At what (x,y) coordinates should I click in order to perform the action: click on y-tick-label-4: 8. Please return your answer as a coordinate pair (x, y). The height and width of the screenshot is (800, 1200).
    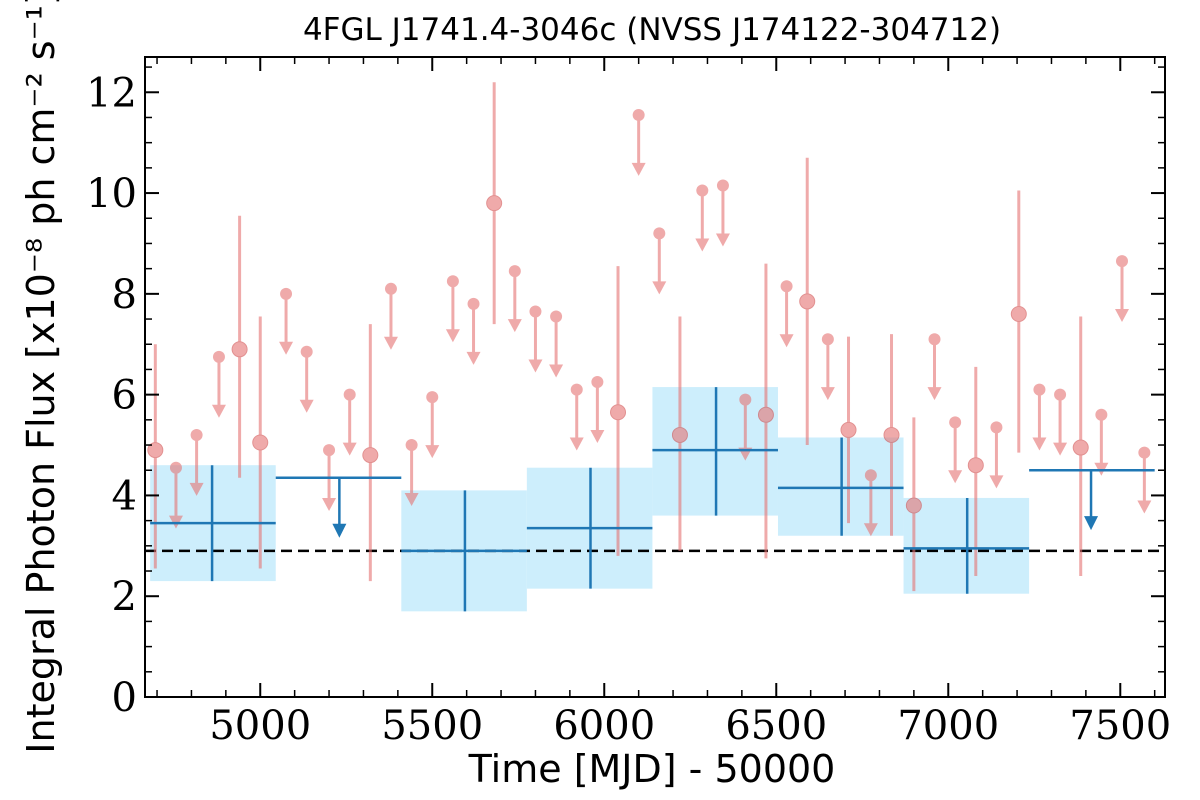
    Looking at the image, I should click on (124, 295).